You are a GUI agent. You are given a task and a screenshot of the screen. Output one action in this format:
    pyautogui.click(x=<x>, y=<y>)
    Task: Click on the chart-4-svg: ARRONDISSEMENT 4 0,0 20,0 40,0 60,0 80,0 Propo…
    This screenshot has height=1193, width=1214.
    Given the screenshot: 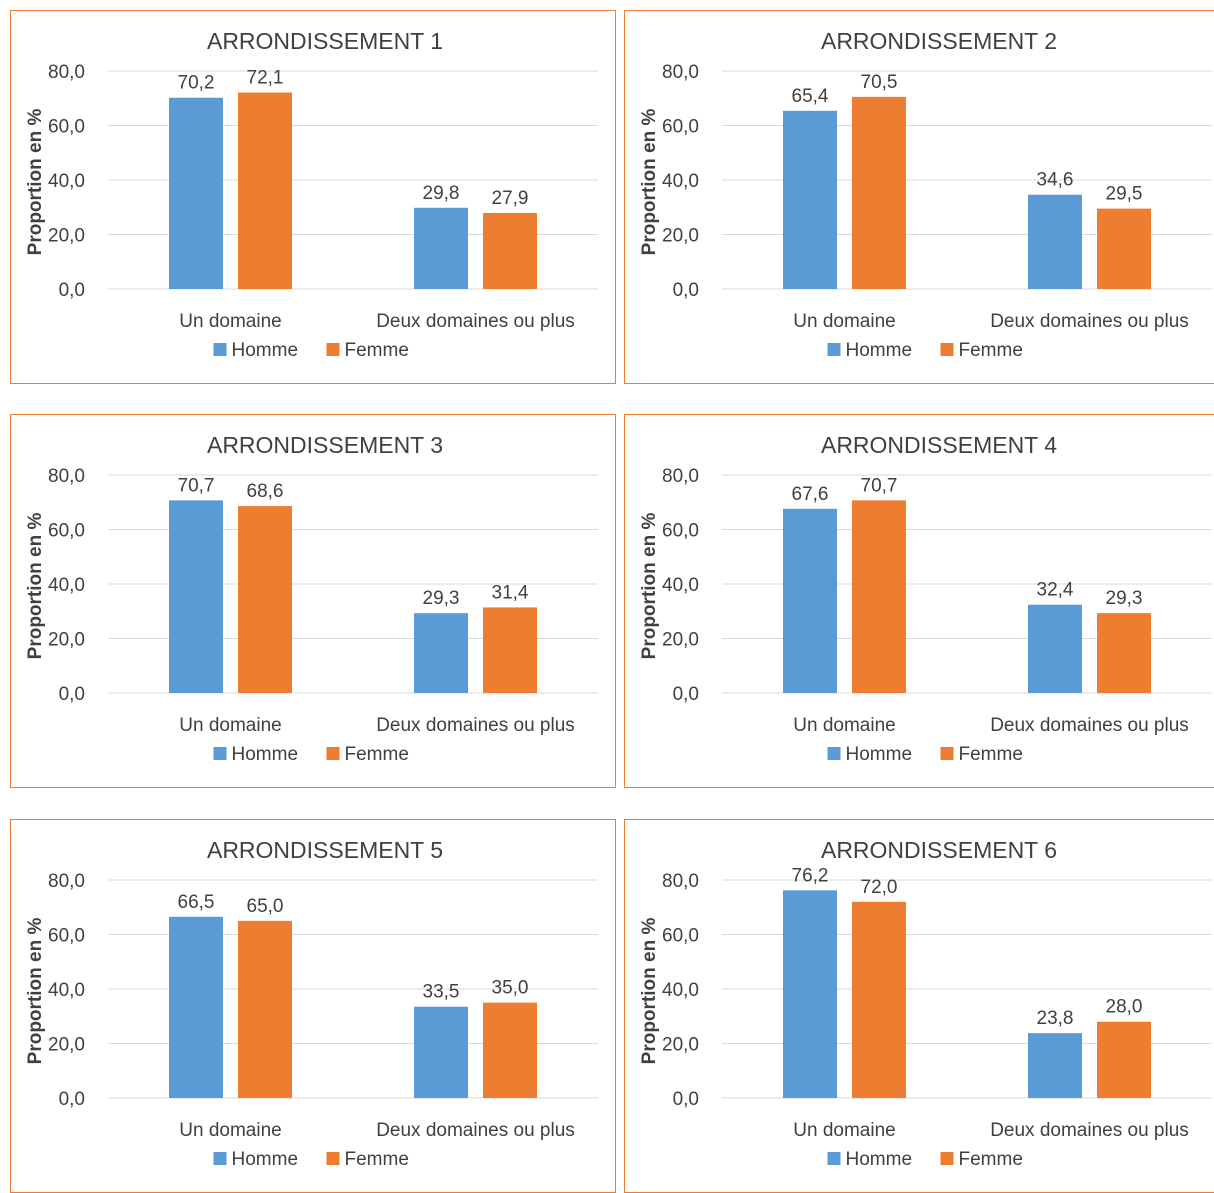 What is the action you would take?
    pyautogui.click(x=925, y=598)
    